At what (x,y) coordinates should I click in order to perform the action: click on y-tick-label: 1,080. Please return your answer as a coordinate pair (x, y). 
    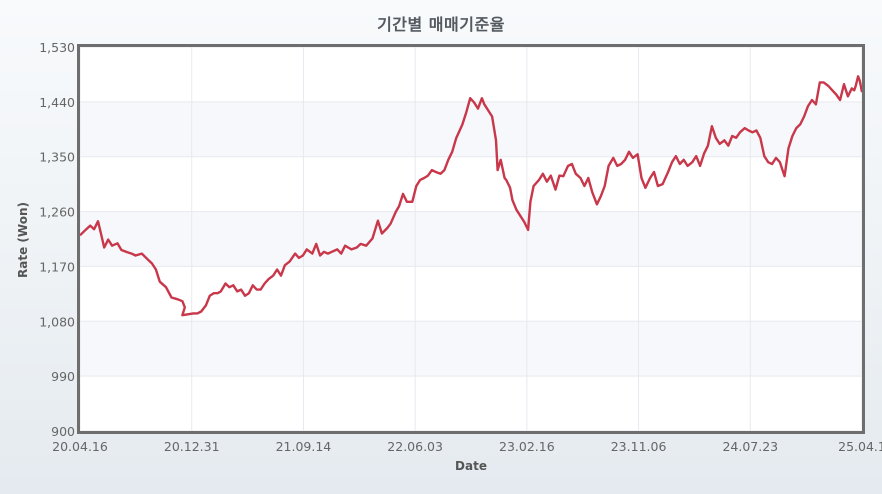
    Looking at the image, I should click on (57, 321).